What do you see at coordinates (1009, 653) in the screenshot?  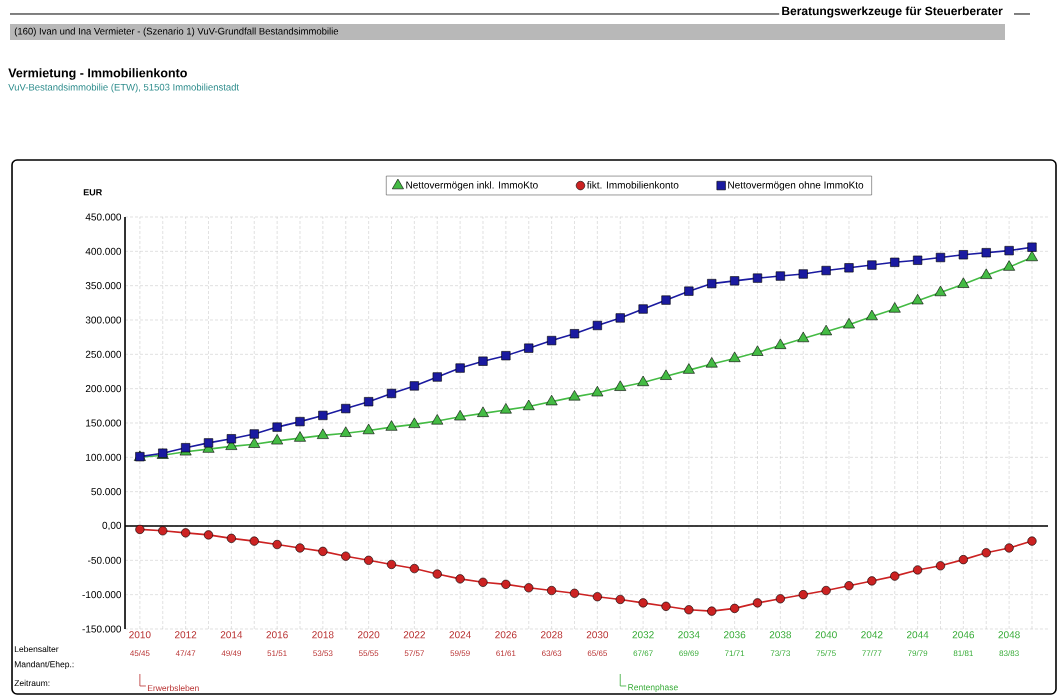 I see `text: 83/83` at bounding box center [1009, 653].